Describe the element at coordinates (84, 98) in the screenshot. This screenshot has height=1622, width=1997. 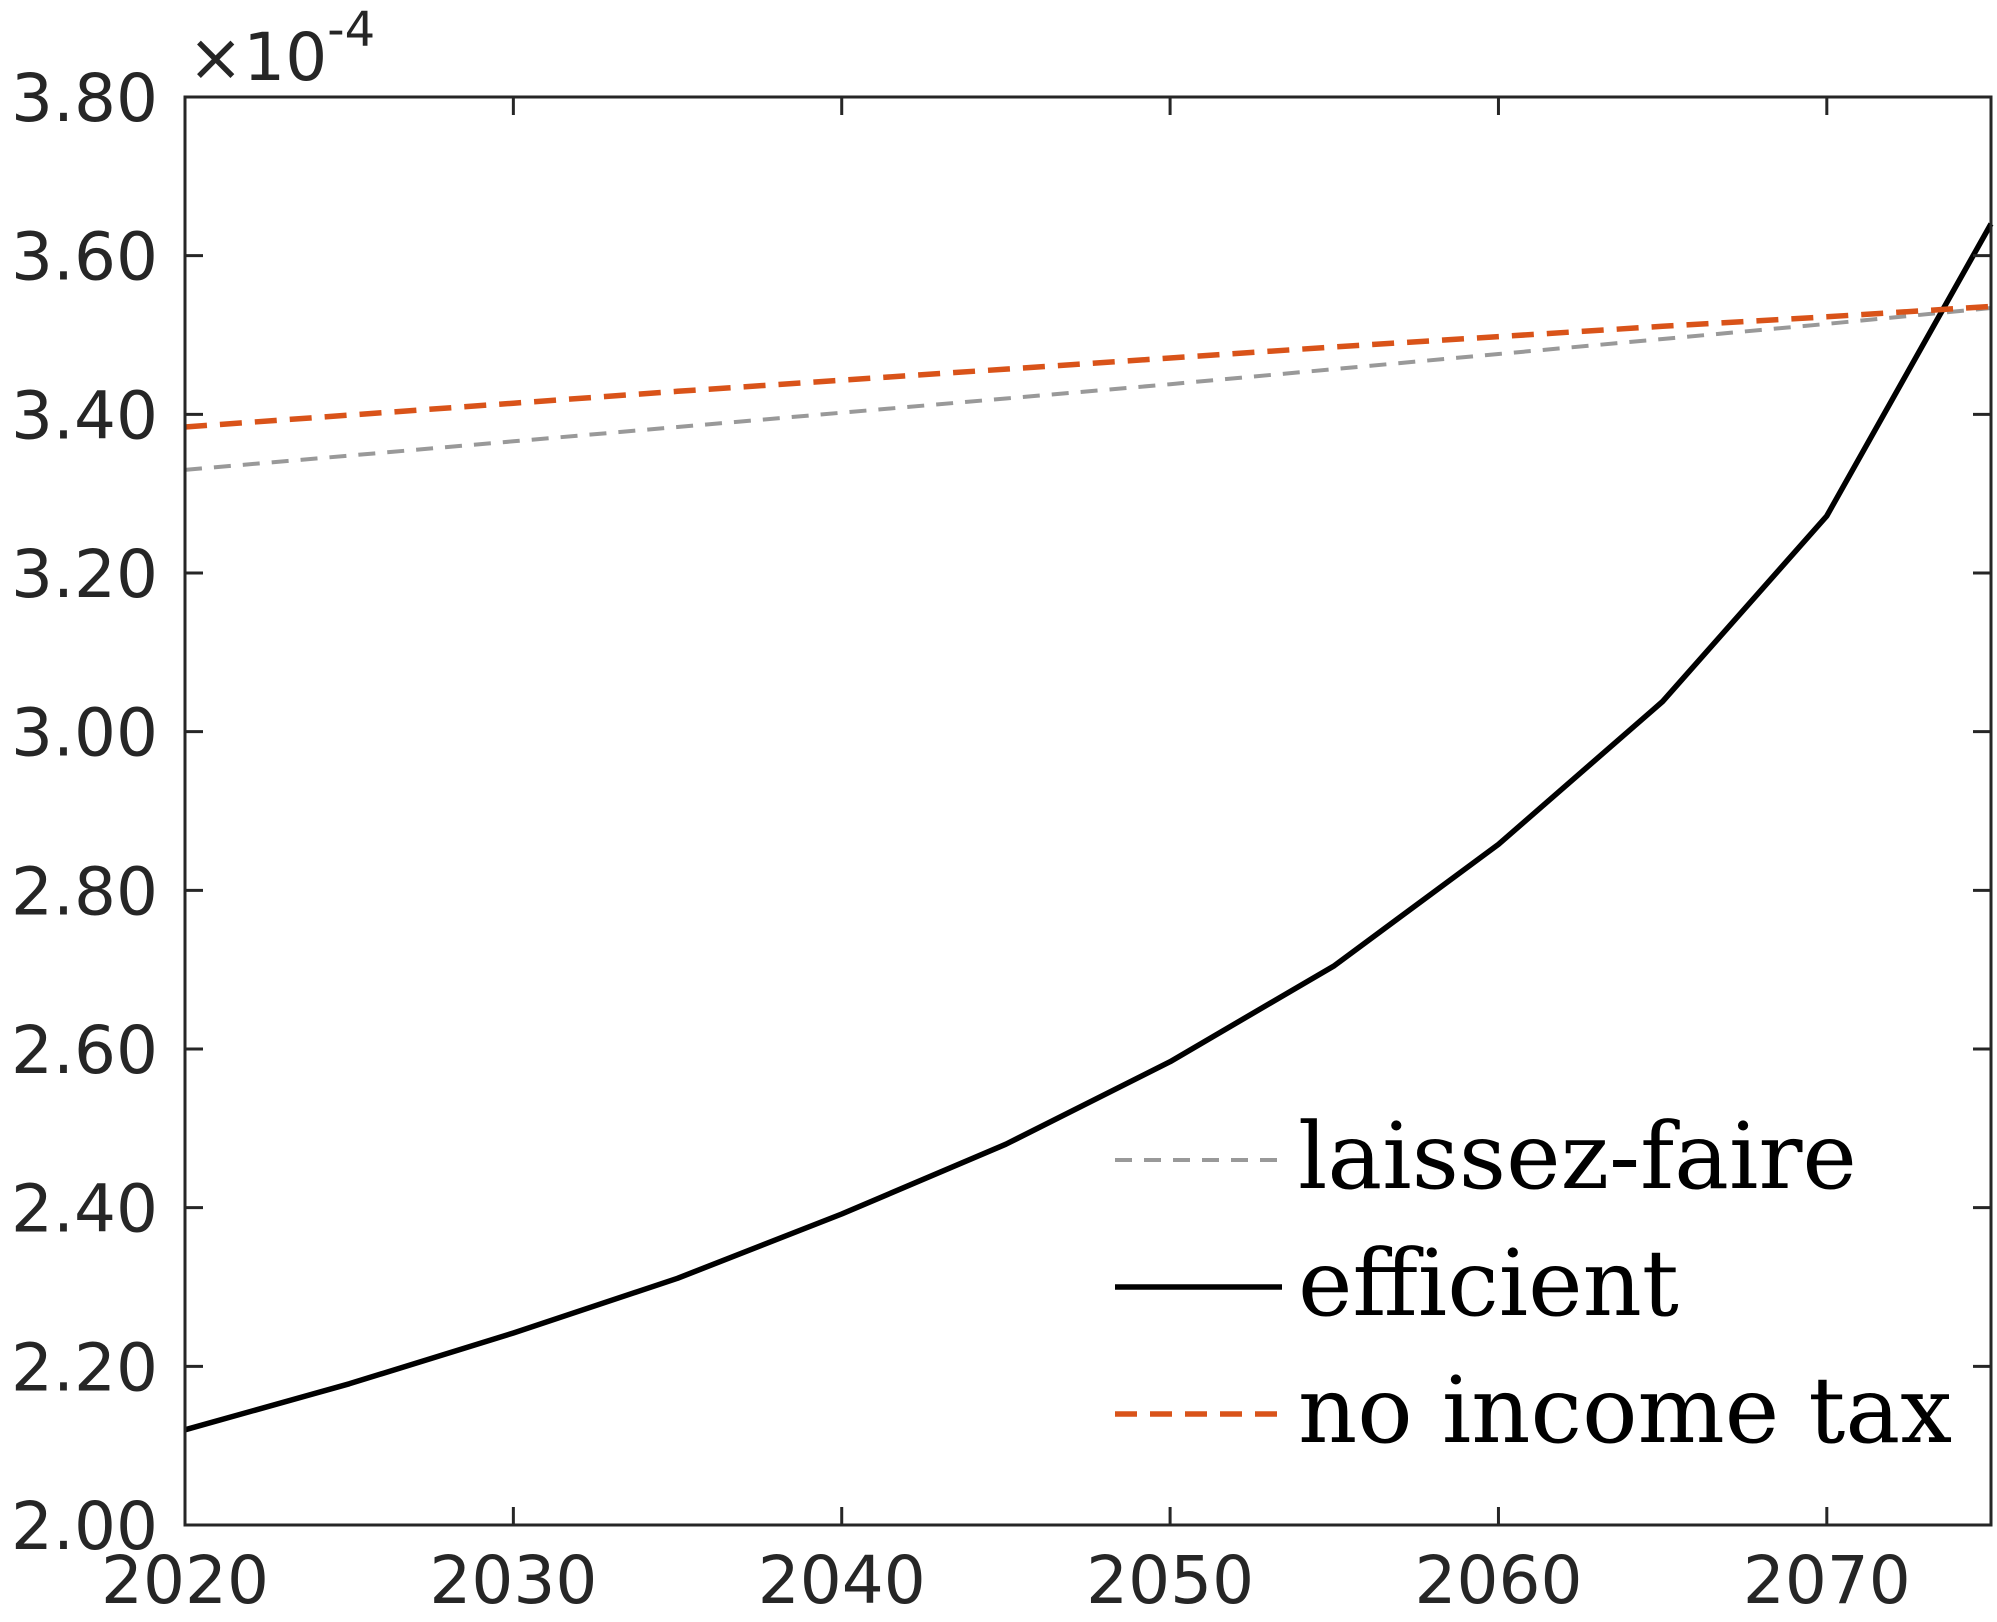
I see `y-tick-label: 3.80` at that location.